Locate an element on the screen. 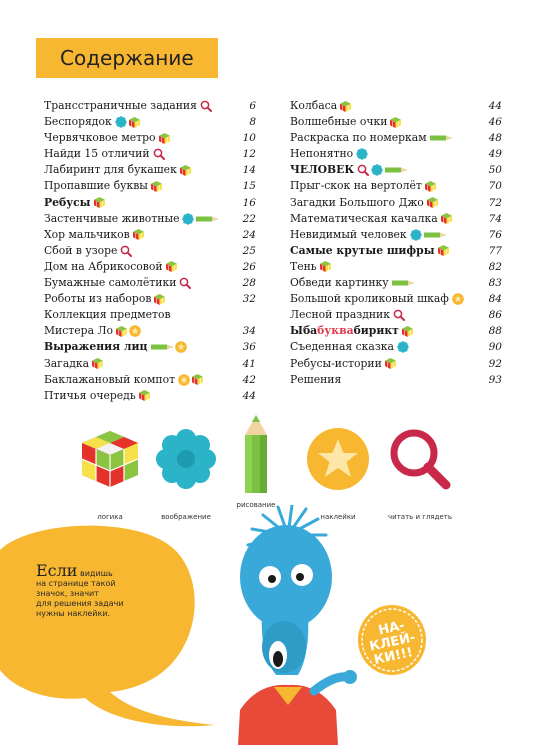 Image resolution: width=538 pixels, height=745 pixels. toc-entry-page: 22 is located at coordinates (249, 218).